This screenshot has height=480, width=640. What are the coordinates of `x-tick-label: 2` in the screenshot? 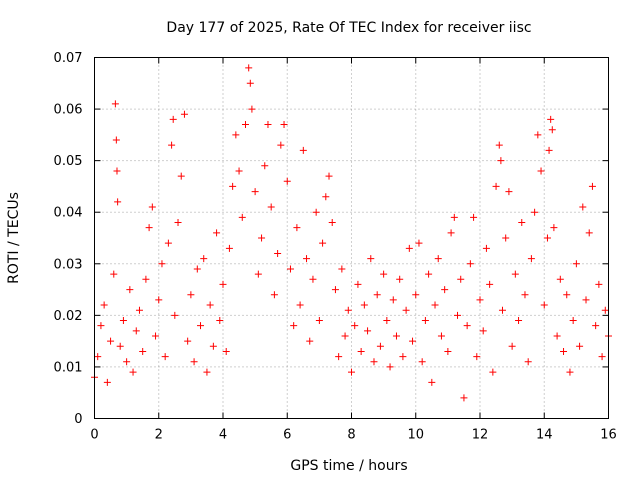 It's located at (159, 435).